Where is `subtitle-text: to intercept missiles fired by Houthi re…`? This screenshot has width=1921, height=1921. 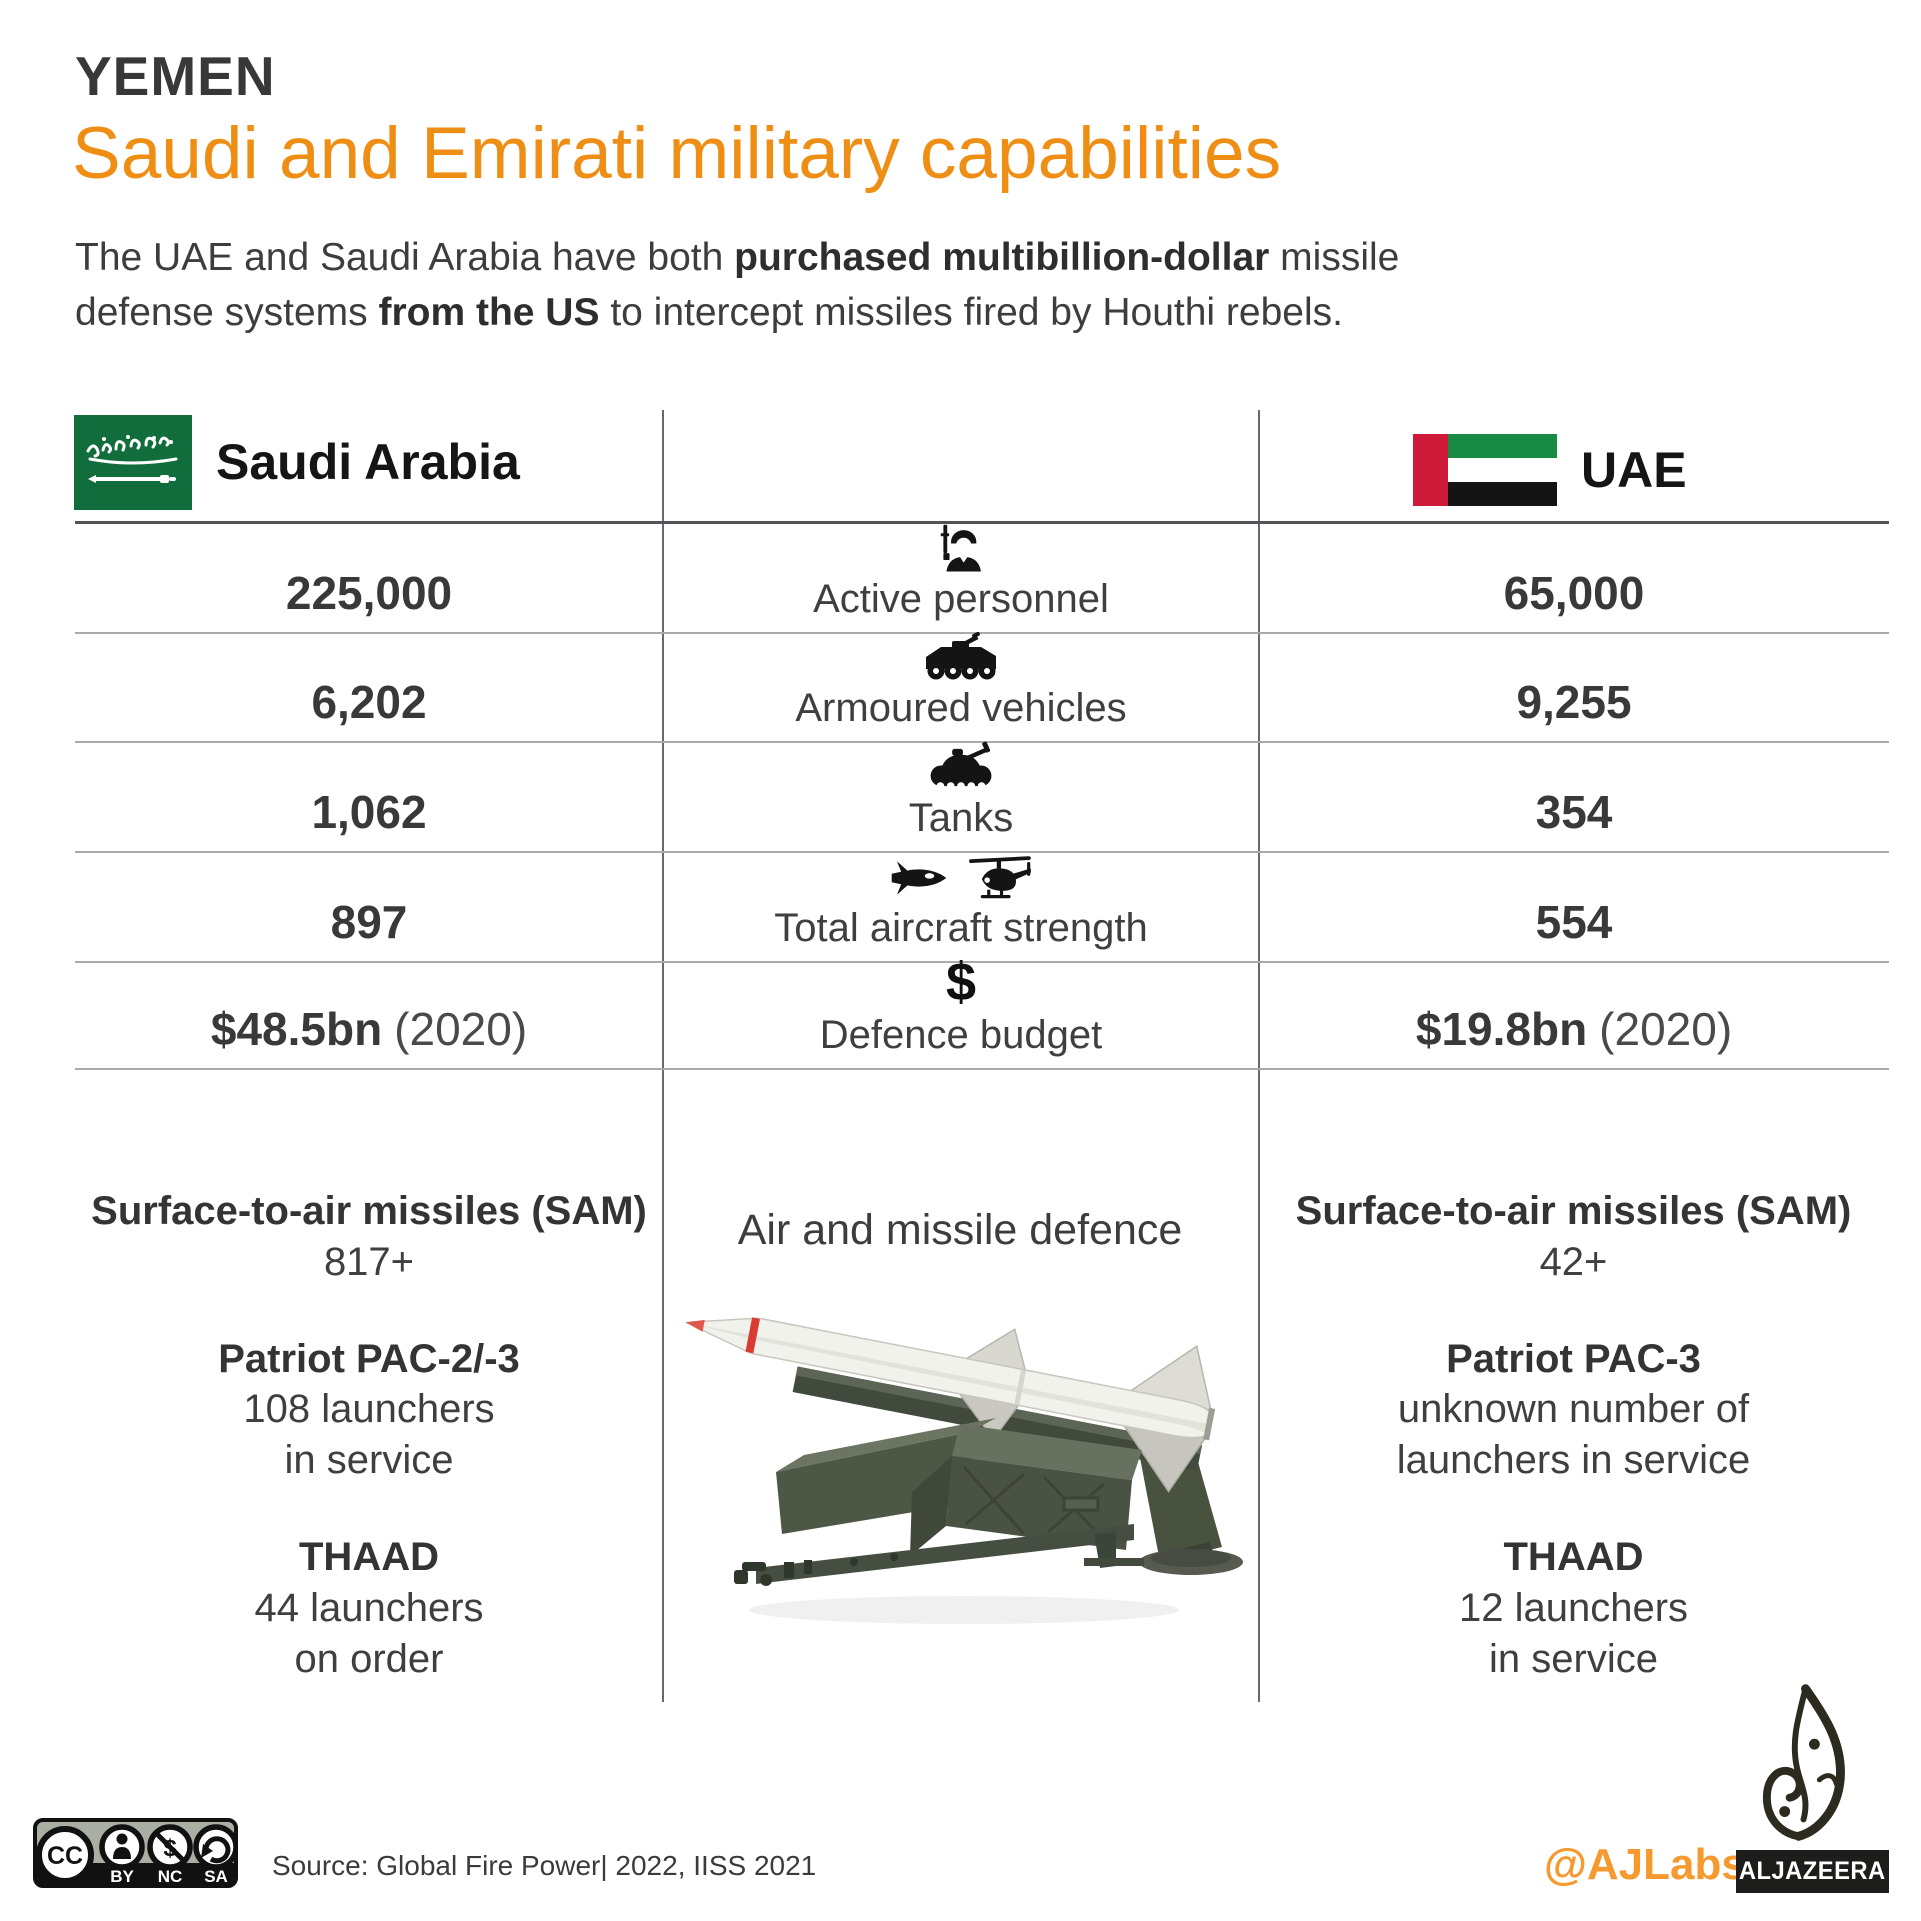 subtitle-text: to intercept missiles fired by Houthi re… is located at coordinates (971, 313).